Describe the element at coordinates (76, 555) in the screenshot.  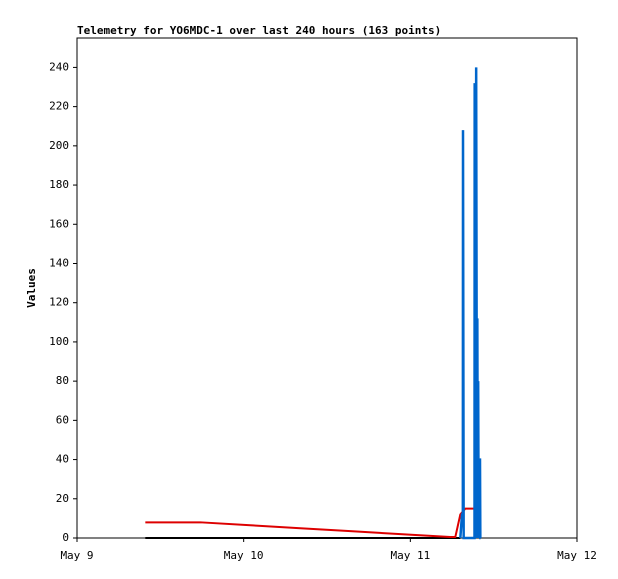
I see `x-tick-label: May 9` at that location.